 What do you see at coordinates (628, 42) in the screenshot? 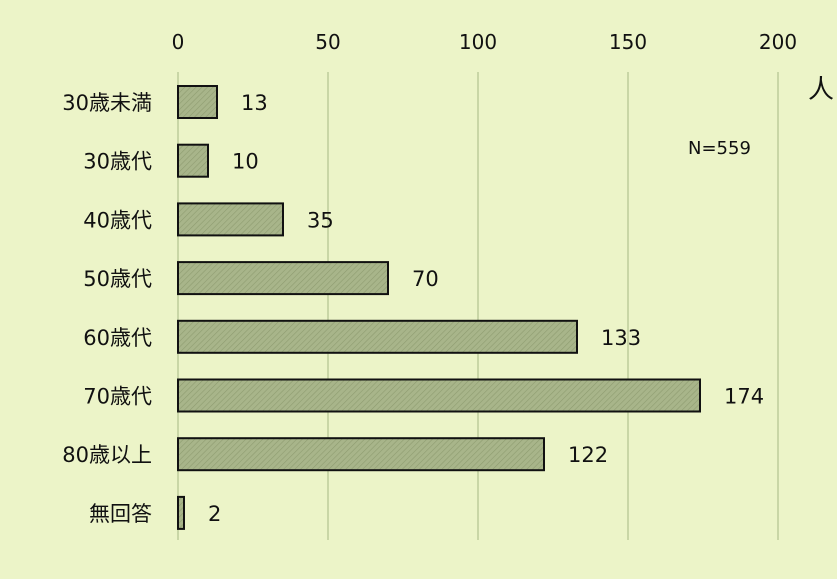
I see `x-tick-label: 150` at bounding box center [628, 42].